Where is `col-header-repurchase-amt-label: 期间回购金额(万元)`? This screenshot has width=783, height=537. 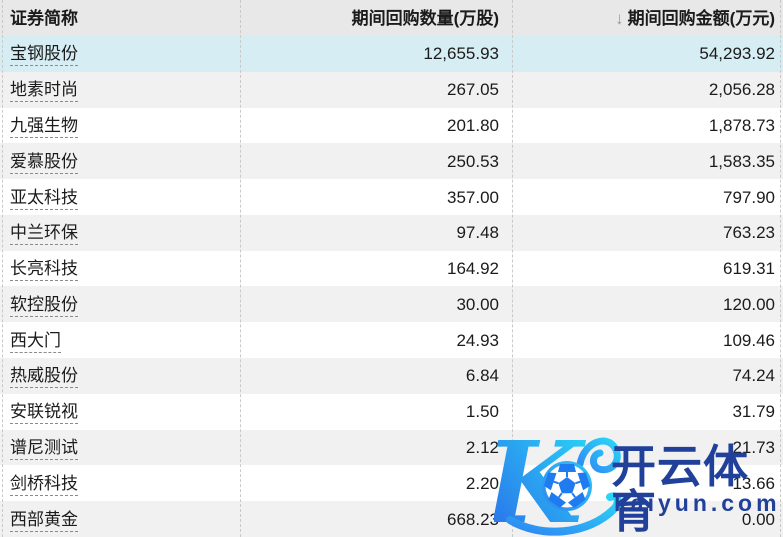
col-header-repurchase-amt-label: 期间回购金额(万元) is located at coordinates (701, 18).